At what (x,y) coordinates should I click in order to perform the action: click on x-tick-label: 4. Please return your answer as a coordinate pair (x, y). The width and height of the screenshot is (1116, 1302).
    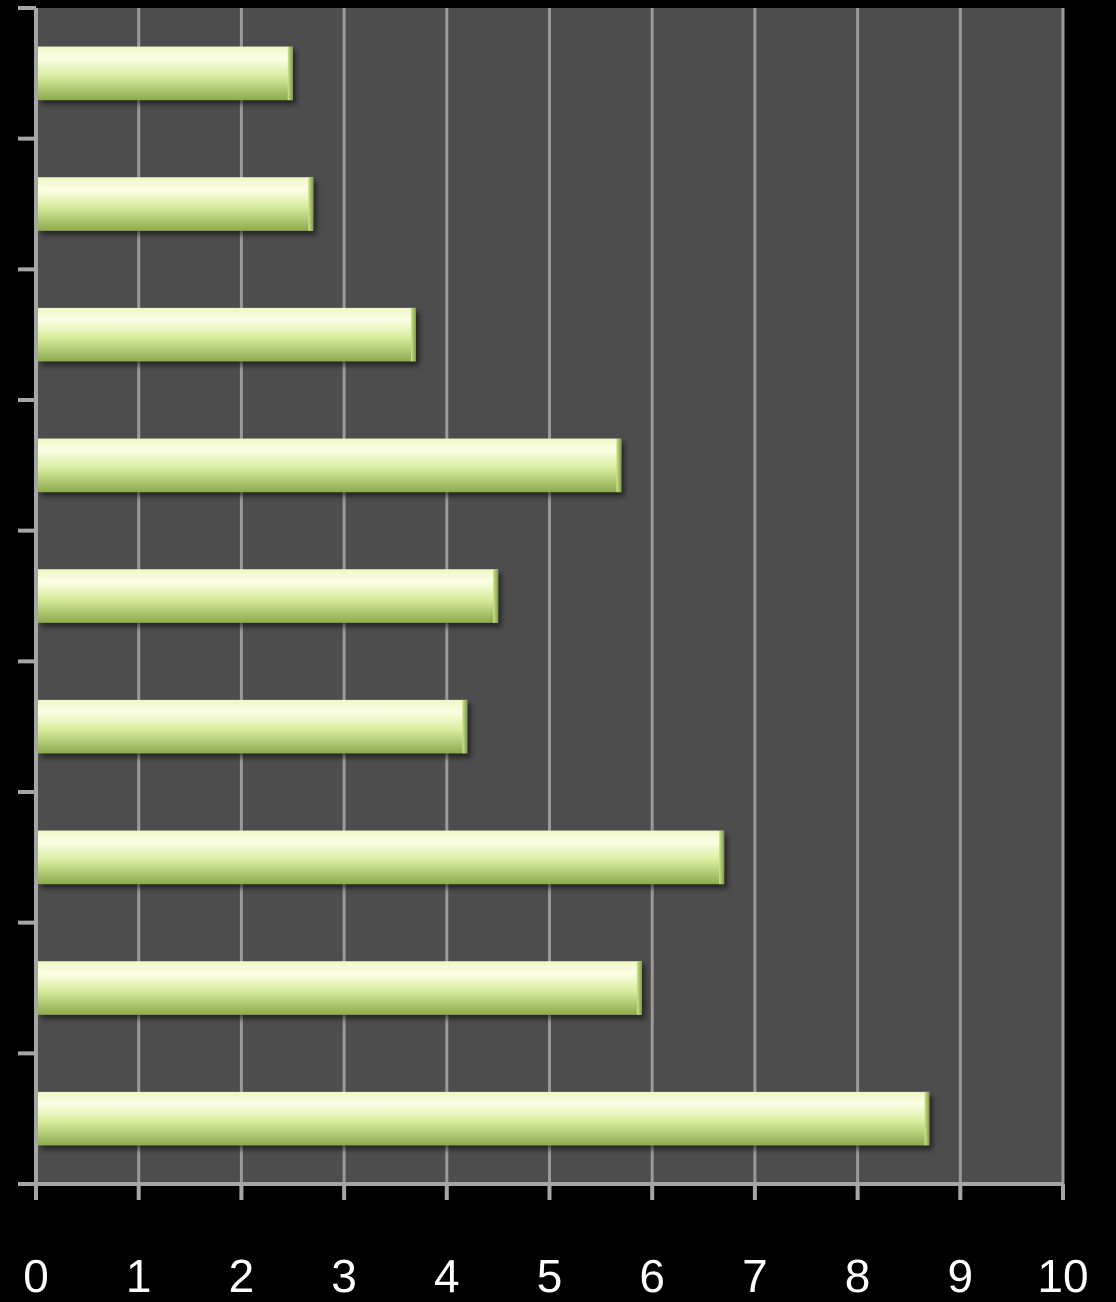
    Looking at the image, I should click on (447, 1276).